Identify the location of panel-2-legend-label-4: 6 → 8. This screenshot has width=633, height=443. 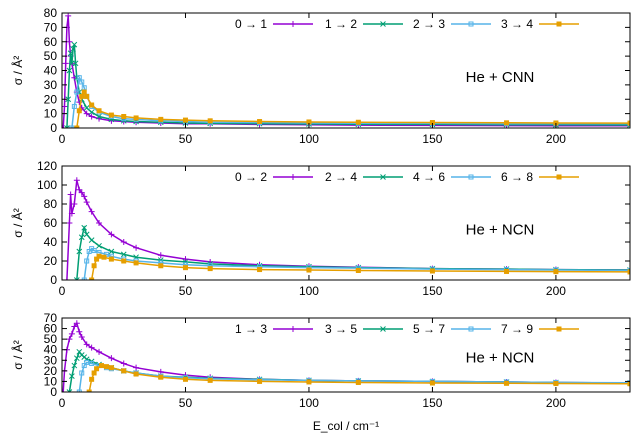
(517, 177).